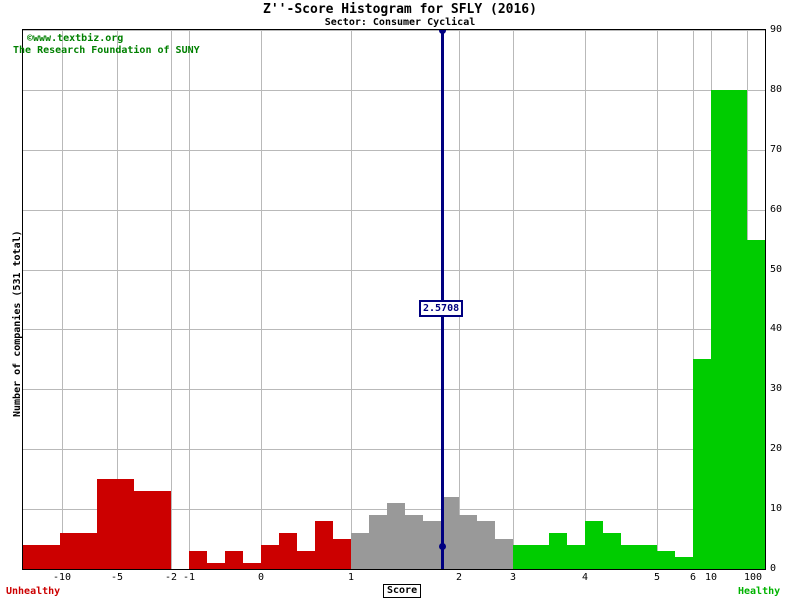 The height and width of the screenshot is (600, 800). What do you see at coordinates (776, 149) in the screenshot?
I see `y-tick-label: 70` at bounding box center [776, 149].